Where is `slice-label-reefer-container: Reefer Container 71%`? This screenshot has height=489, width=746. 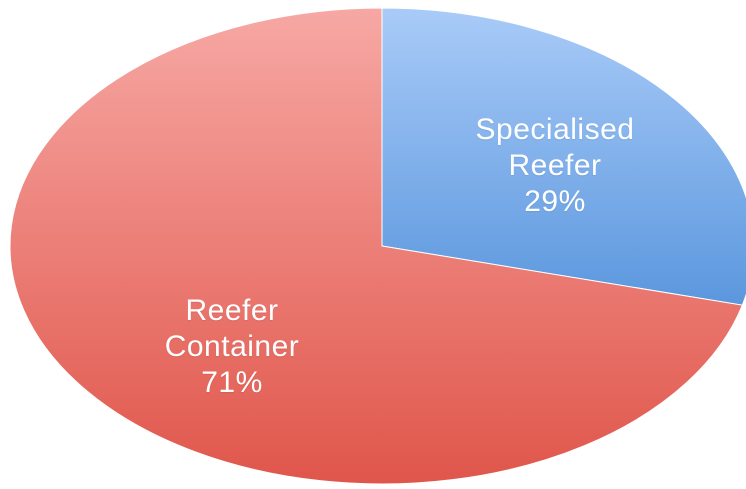 slice-label-reefer-container: Reefer Container 71% is located at coordinates (232, 347).